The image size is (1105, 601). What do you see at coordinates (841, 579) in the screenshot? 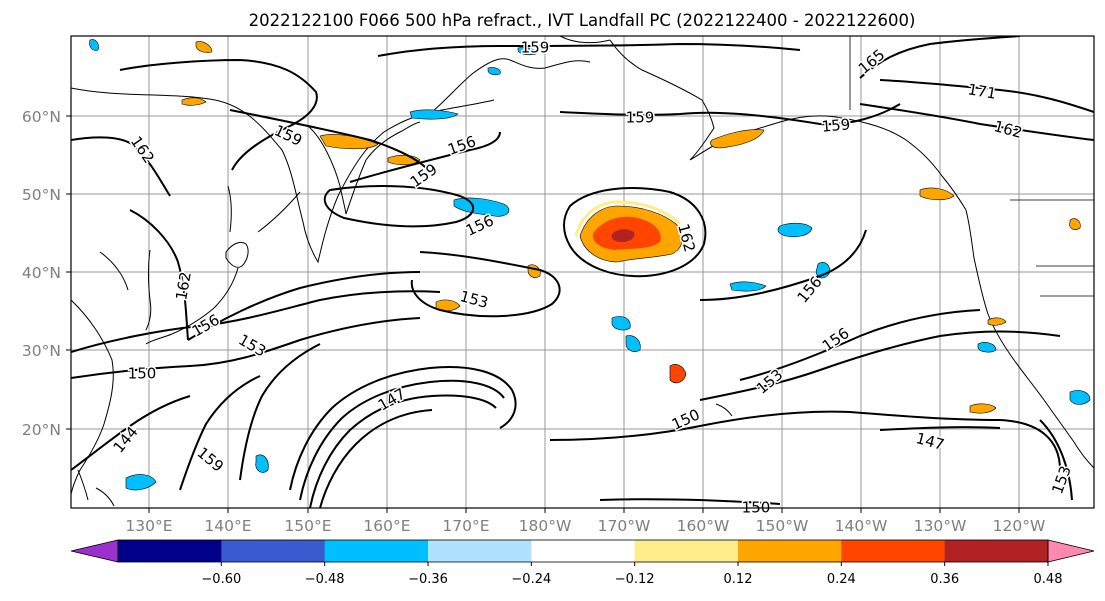
I see `colorbar-tick-label: 0.24` at bounding box center [841, 579].